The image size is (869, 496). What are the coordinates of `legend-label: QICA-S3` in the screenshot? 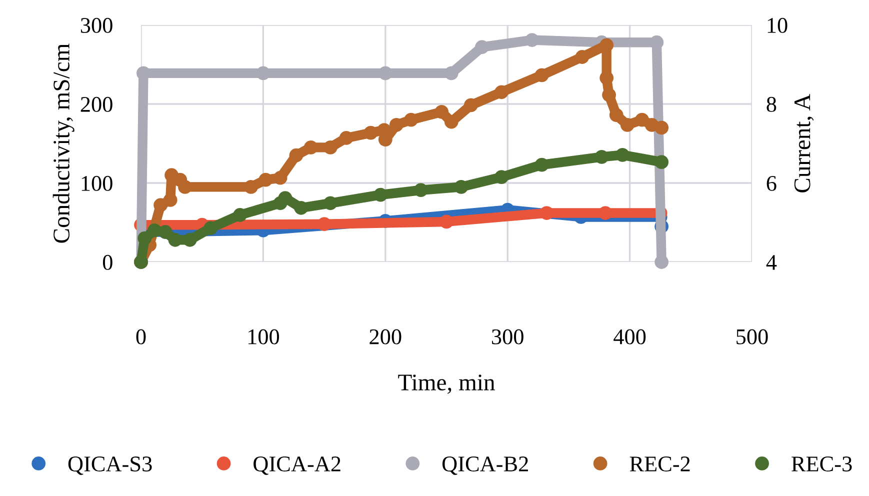 It's located at (110, 465).